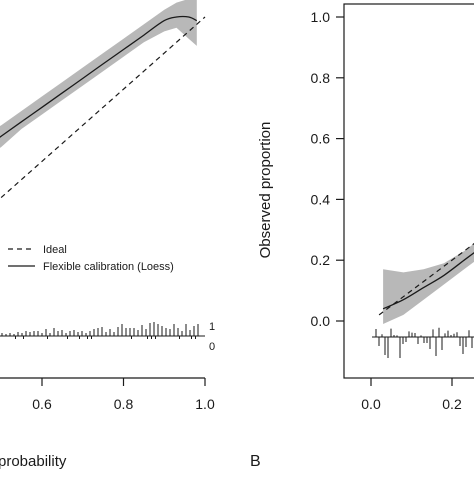 The height and width of the screenshot is (479, 474). Describe the element at coordinates (327, 169) in the screenshot. I see `panel-b-y-ticks: 0.0 0.2 0.4 0.6 0.8 1.0` at that location.